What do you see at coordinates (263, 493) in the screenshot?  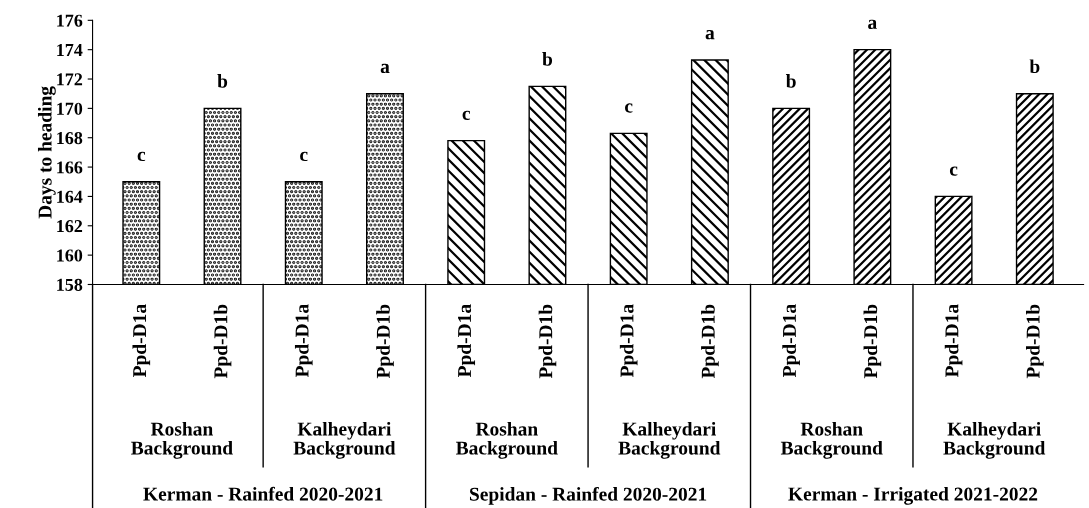 I see `text: Kerman - Rainfed 2020-2021` at bounding box center [263, 493].